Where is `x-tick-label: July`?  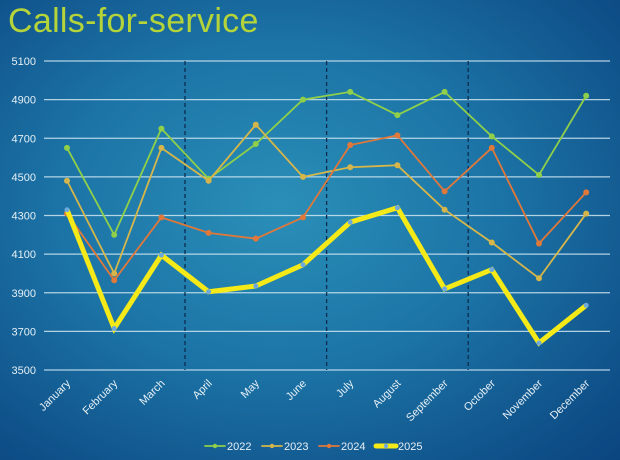
x-tick-label: July is located at coordinates (345, 388).